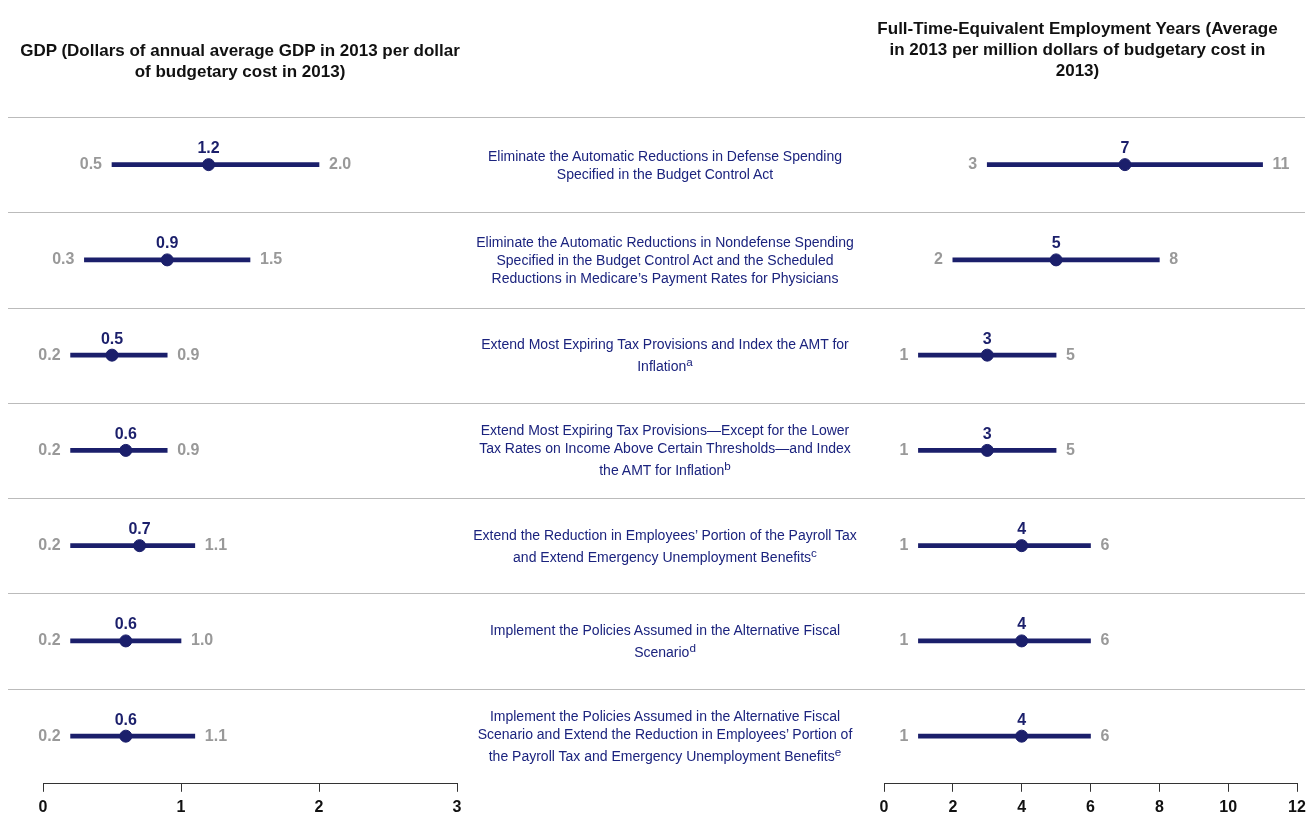 This screenshot has height=827, width=1315. I want to click on data-label: 0.5, so click(112, 338).